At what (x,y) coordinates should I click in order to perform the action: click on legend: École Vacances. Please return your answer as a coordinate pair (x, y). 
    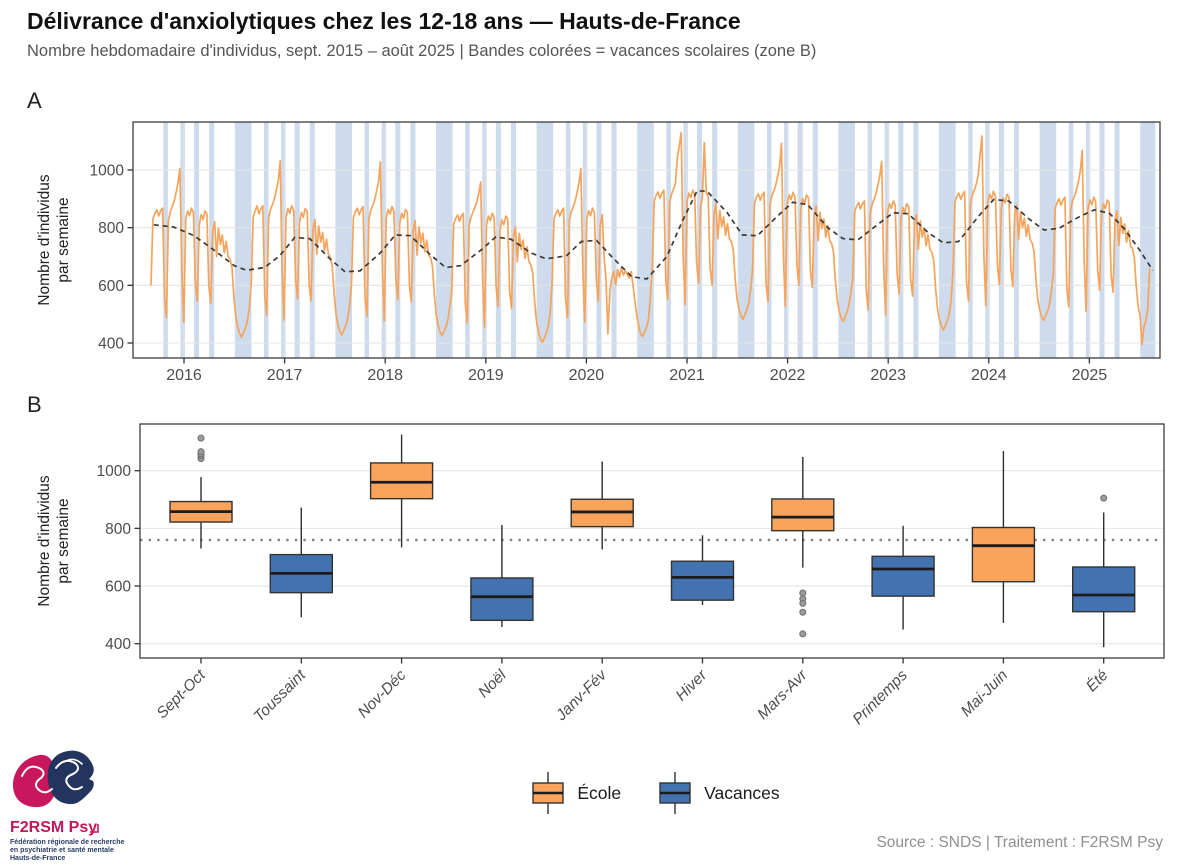
    Looking at the image, I should click on (627, 793).